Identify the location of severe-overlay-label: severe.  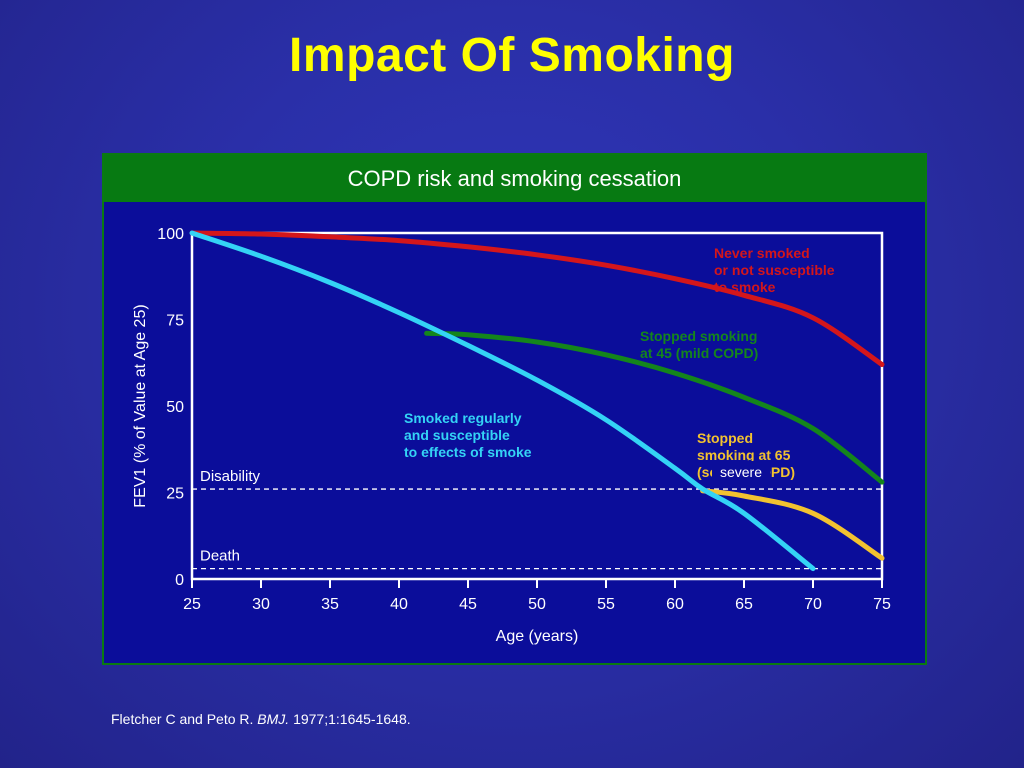
(741, 472).